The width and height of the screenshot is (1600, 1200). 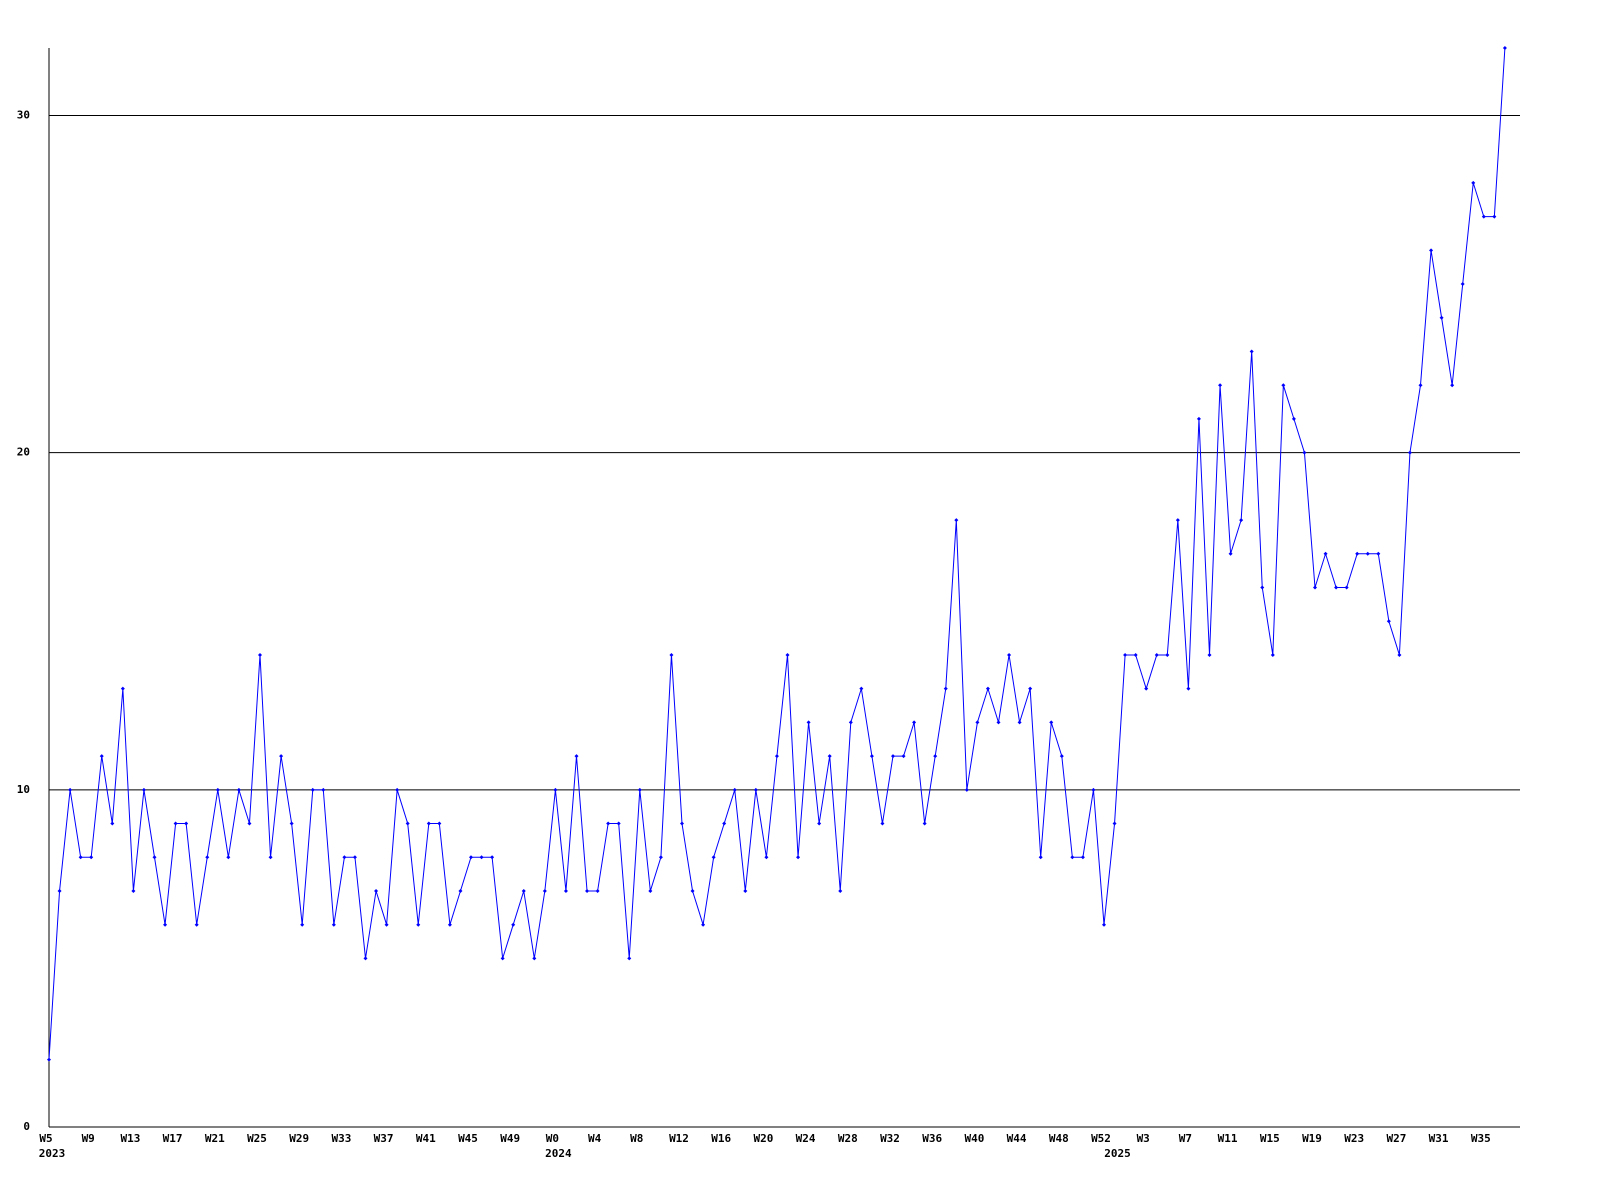 What do you see at coordinates (1017, 1138) in the screenshot?
I see `x-tick-label: W44` at bounding box center [1017, 1138].